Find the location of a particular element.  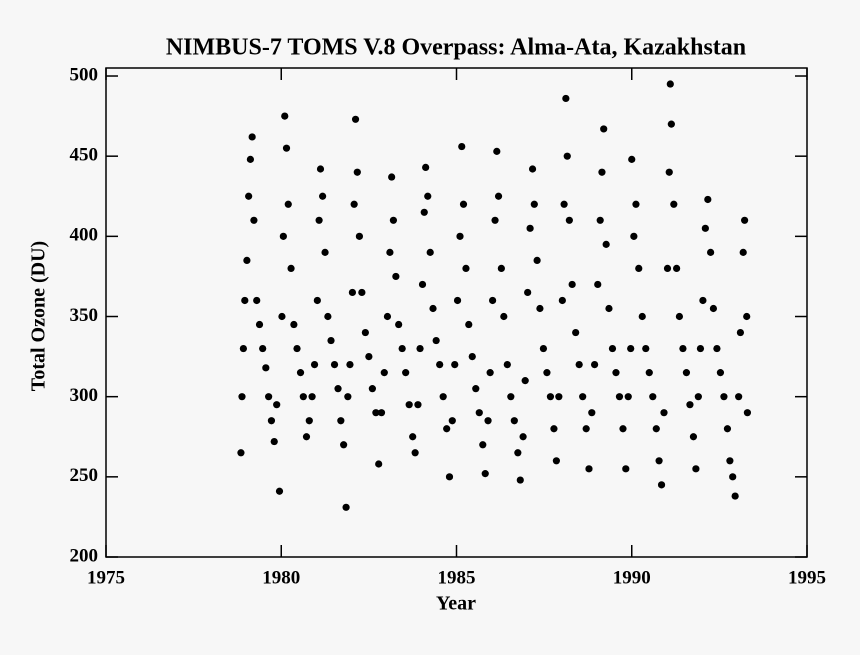

x-tick-label: 1985 is located at coordinates (457, 577).